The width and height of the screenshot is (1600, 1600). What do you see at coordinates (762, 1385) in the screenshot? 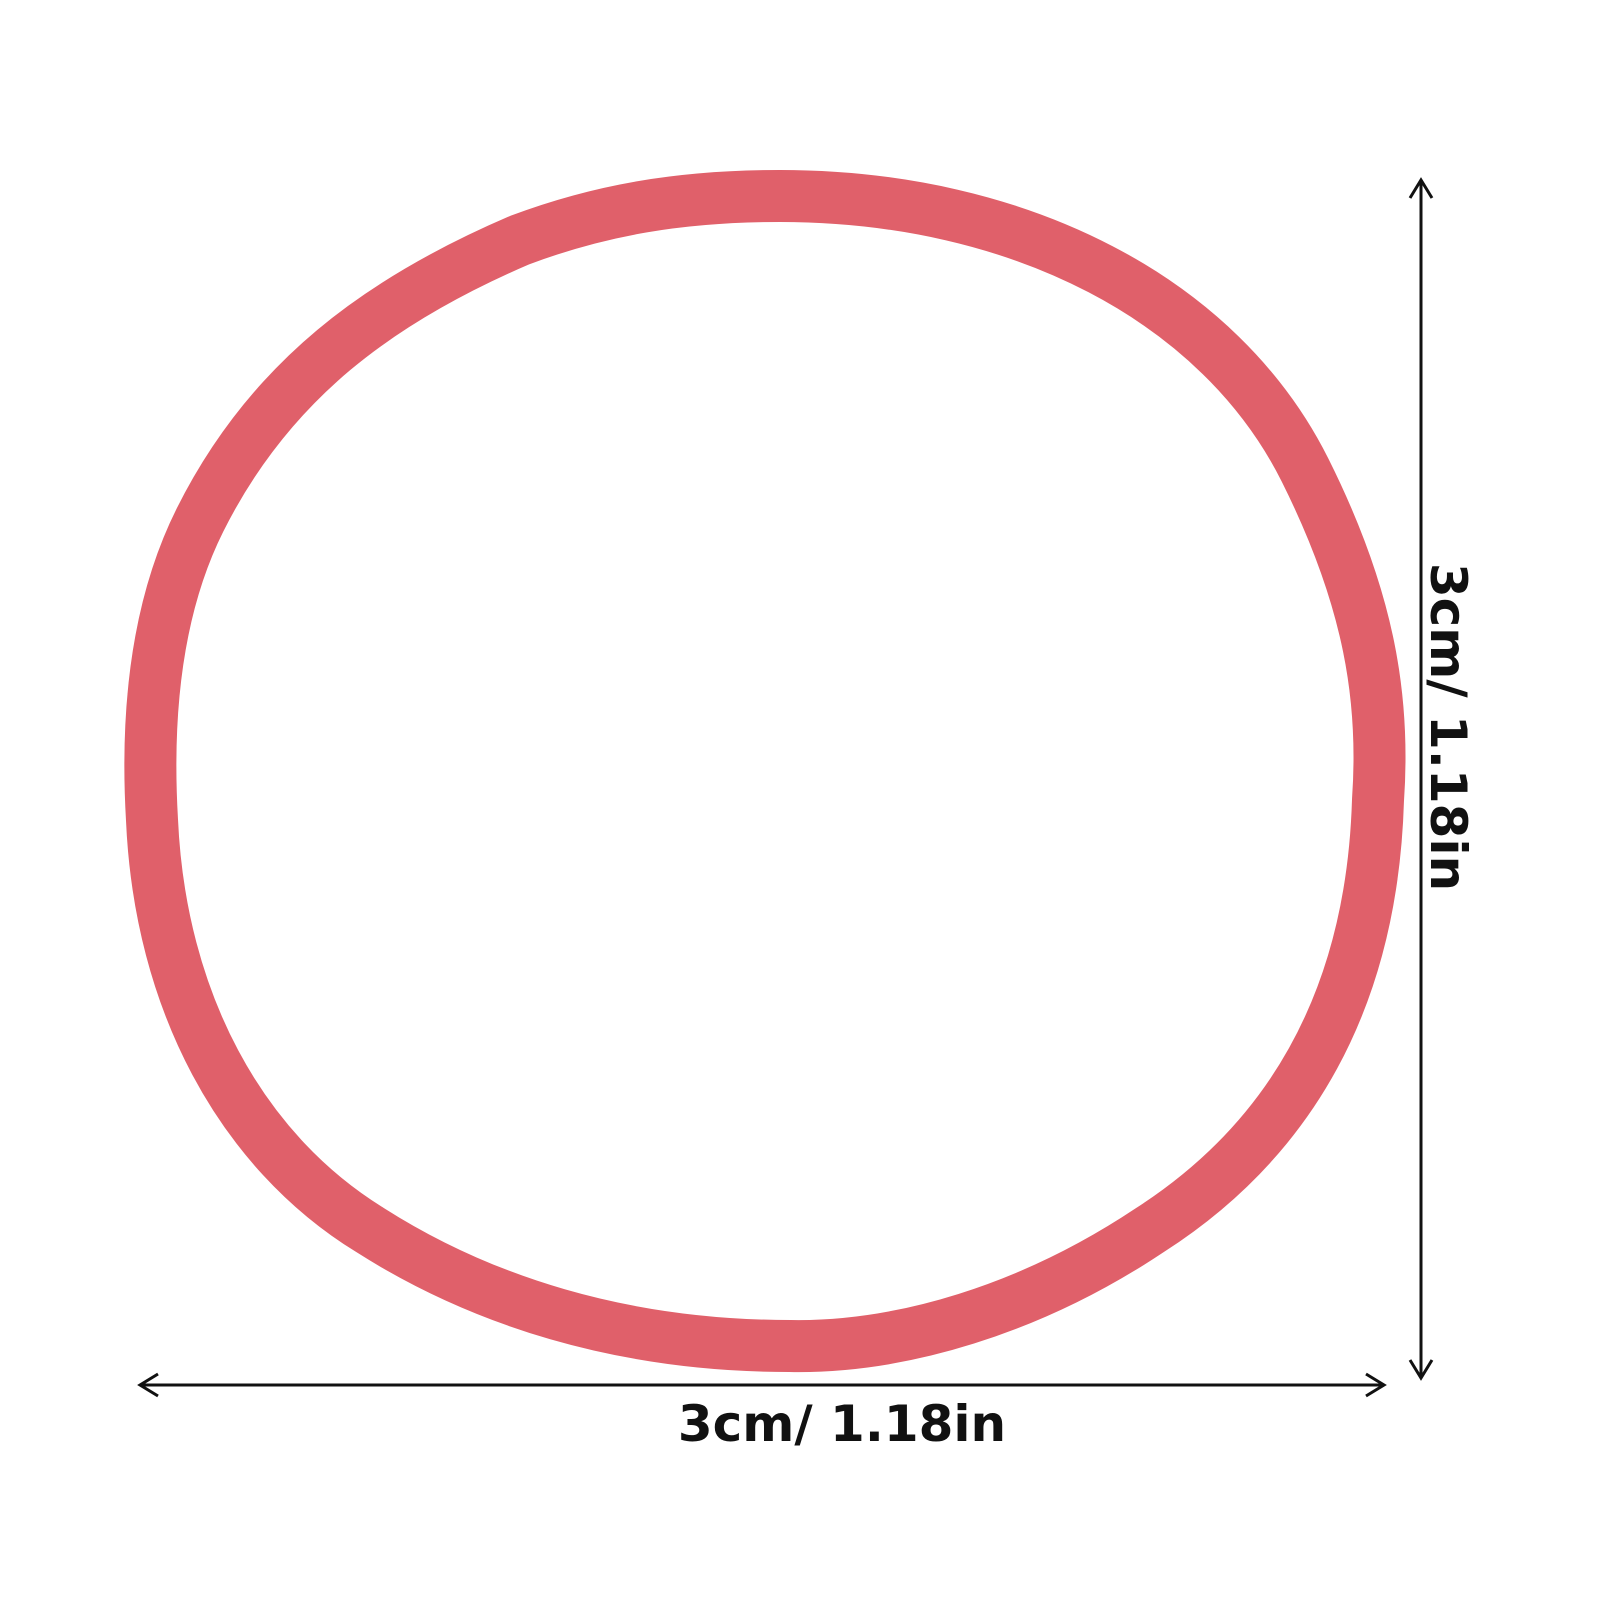
I see `width-dimension-arrow` at bounding box center [762, 1385].